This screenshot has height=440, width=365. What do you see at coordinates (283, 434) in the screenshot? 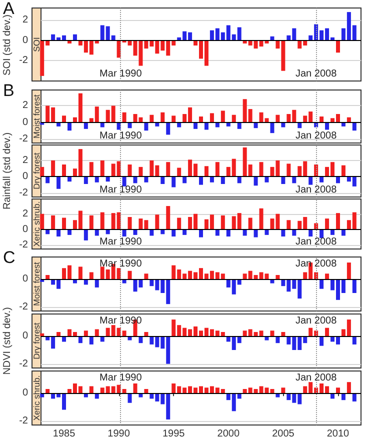
I see `x-tick-label: 2005` at bounding box center [283, 434].